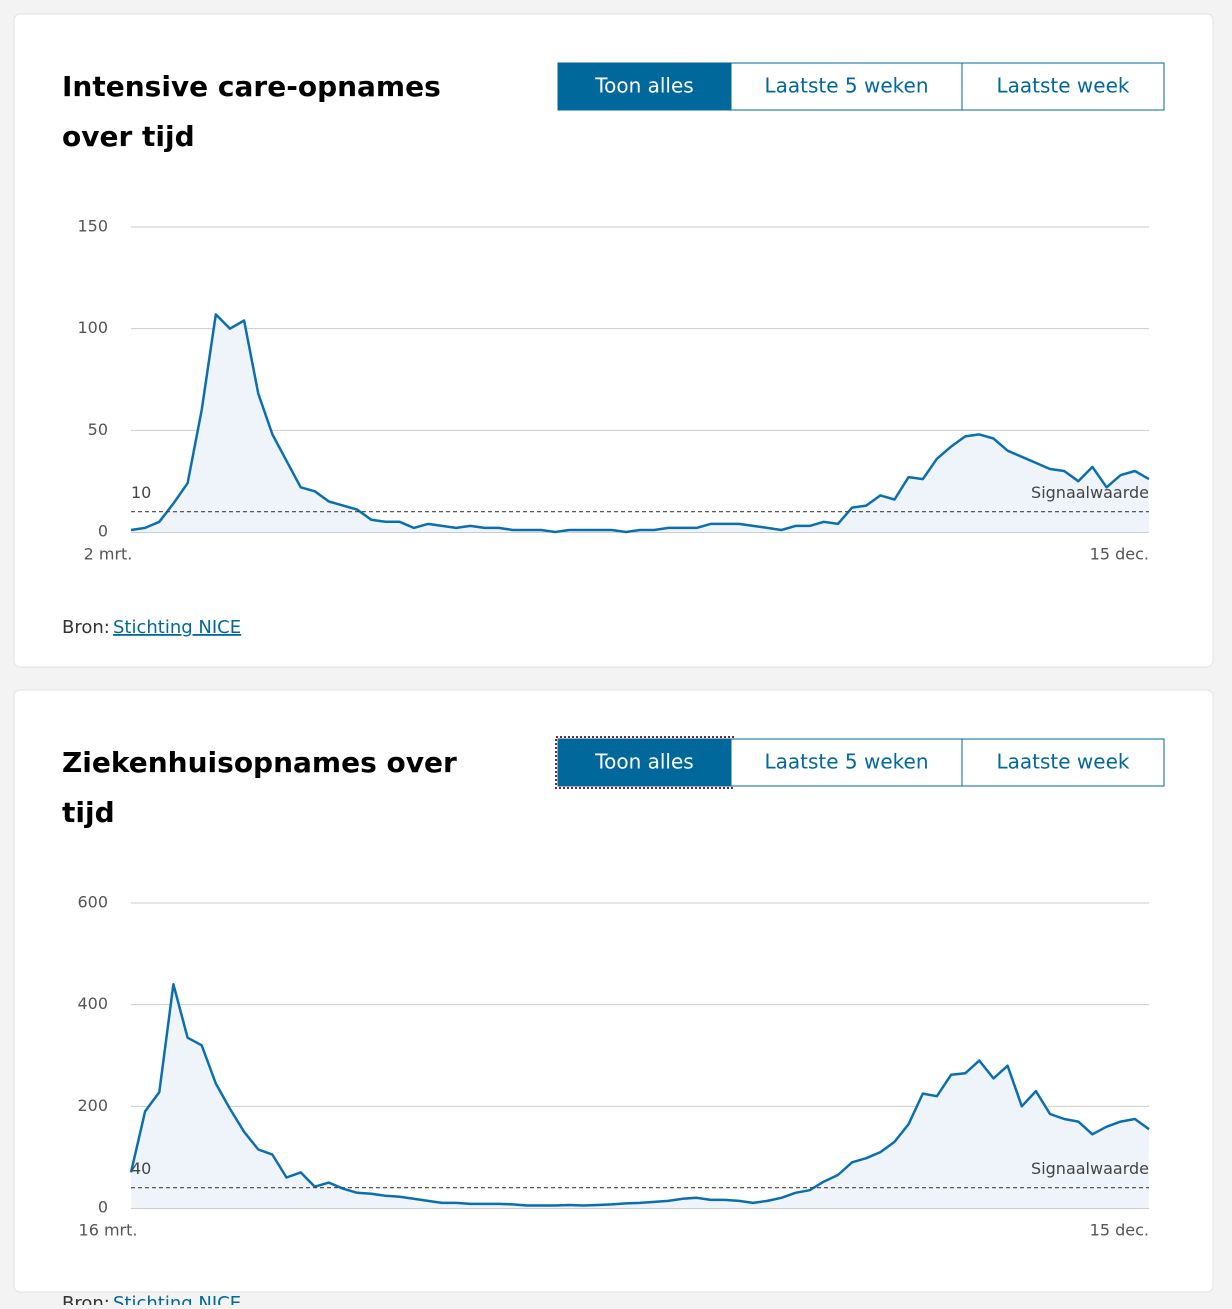 The height and width of the screenshot is (1309, 1232). I want to click on chart-title: Ziekenhuisopnames over tijd, so click(259, 787).